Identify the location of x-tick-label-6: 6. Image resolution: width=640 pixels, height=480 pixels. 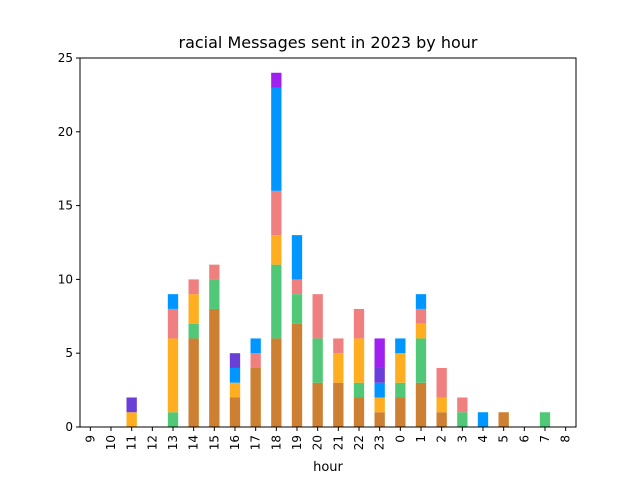
(524, 439).